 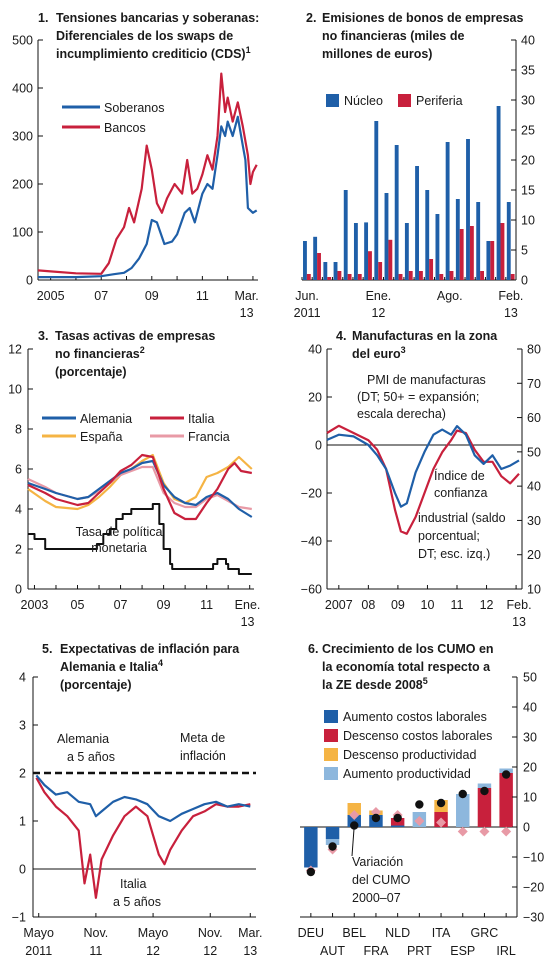 I want to click on panel-2-title-line-1: Emisiones de bonos de empresas, so click(x=423, y=18).